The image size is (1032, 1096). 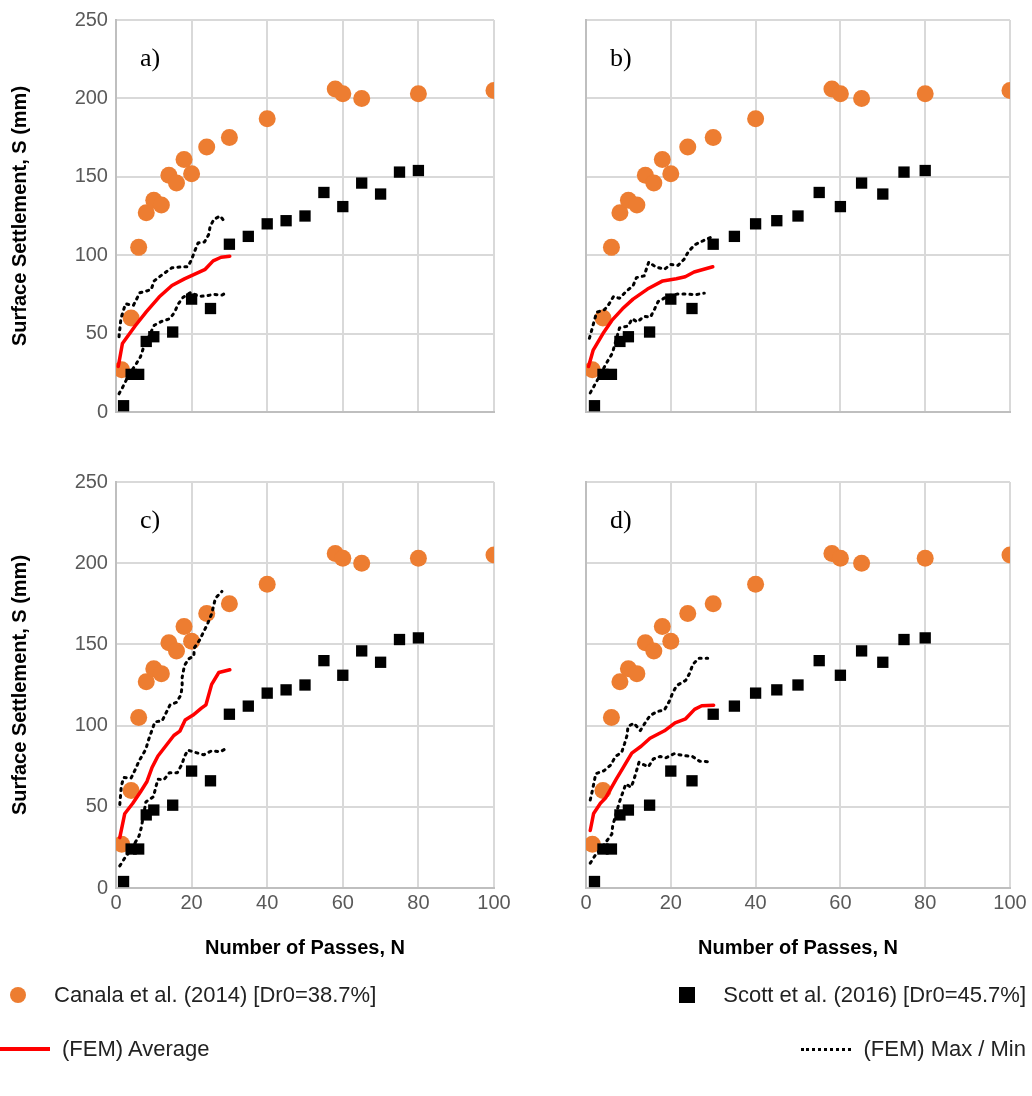 What do you see at coordinates (305, 946) in the screenshot?
I see `x-axis-title: Number of Passes, N` at bounding box center [305, 946].